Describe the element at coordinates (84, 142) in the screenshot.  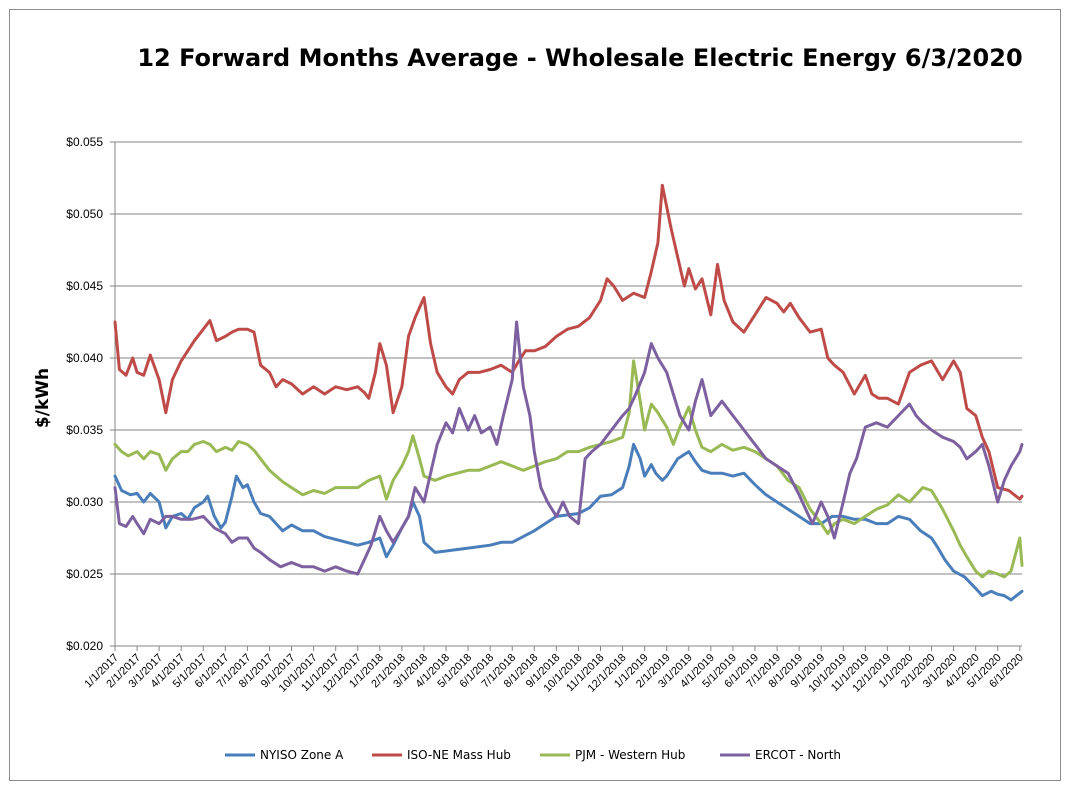
I see `y-tick-label: $0.055` at that location.